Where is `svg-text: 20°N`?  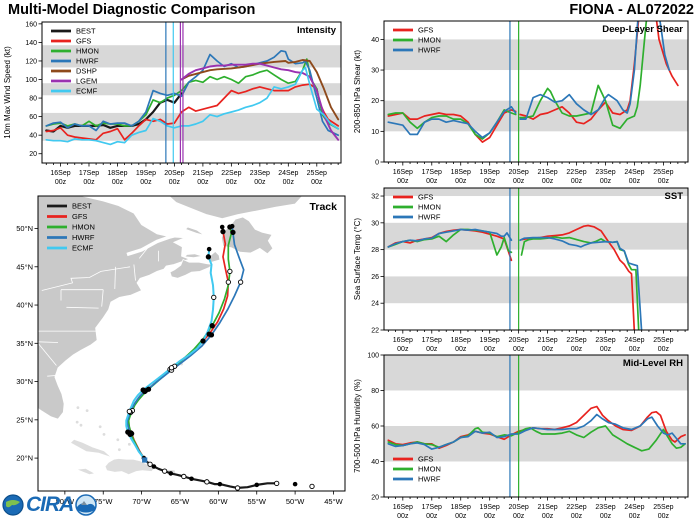 svg-text: 20°N is located at coordinates (24, 458).